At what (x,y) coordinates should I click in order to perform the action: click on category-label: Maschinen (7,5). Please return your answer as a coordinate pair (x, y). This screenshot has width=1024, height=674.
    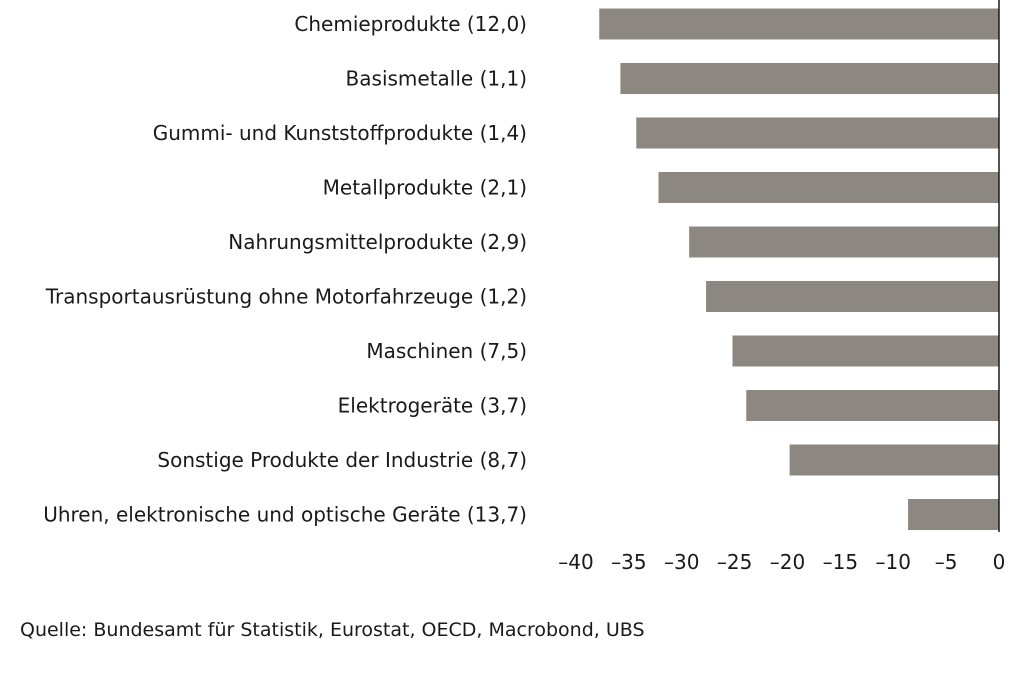
    Looking at the image, I should click on (446, 351).